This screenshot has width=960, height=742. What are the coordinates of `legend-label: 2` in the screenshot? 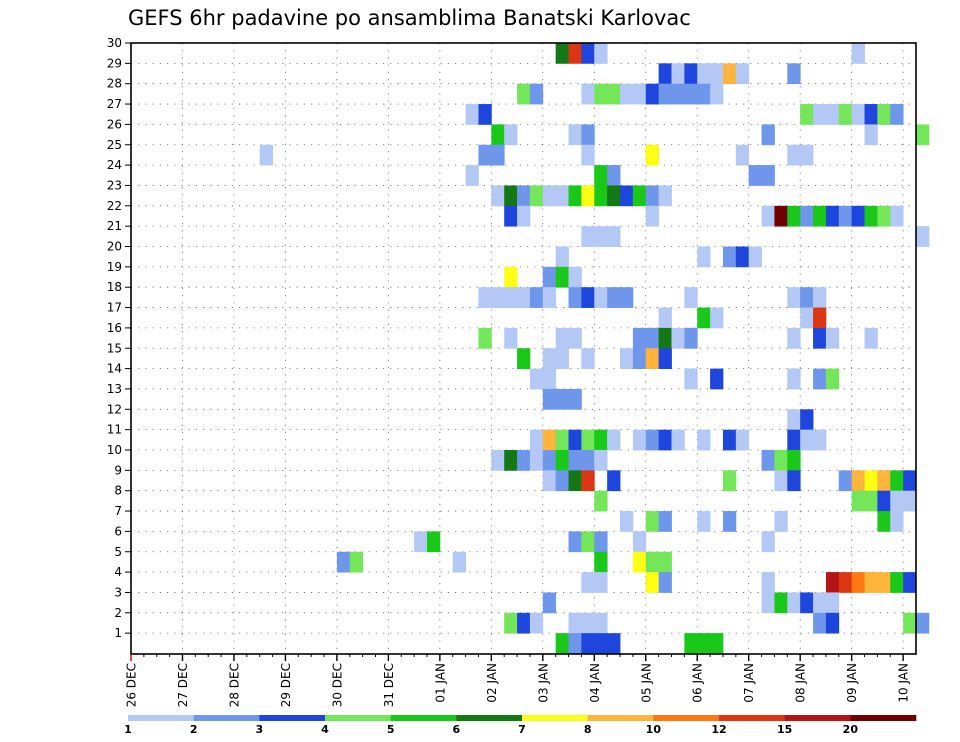 It's located at (194, 729).